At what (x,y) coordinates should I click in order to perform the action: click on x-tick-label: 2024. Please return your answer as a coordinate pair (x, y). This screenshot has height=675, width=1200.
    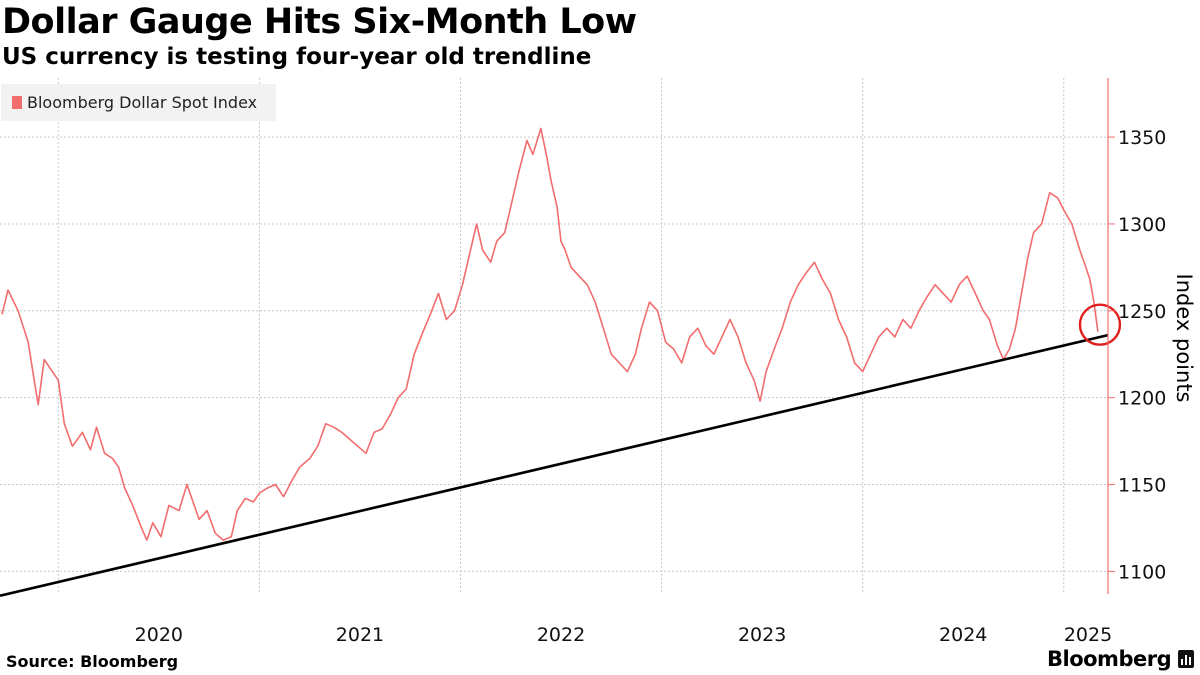
    Looking at the image, I should click on (963, 635).